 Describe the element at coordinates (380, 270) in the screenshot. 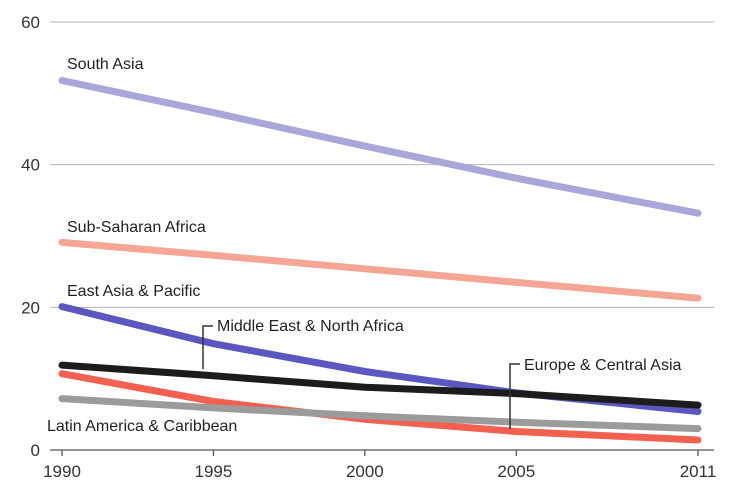

I see `series-line-sub-saharan-africa` at that location.